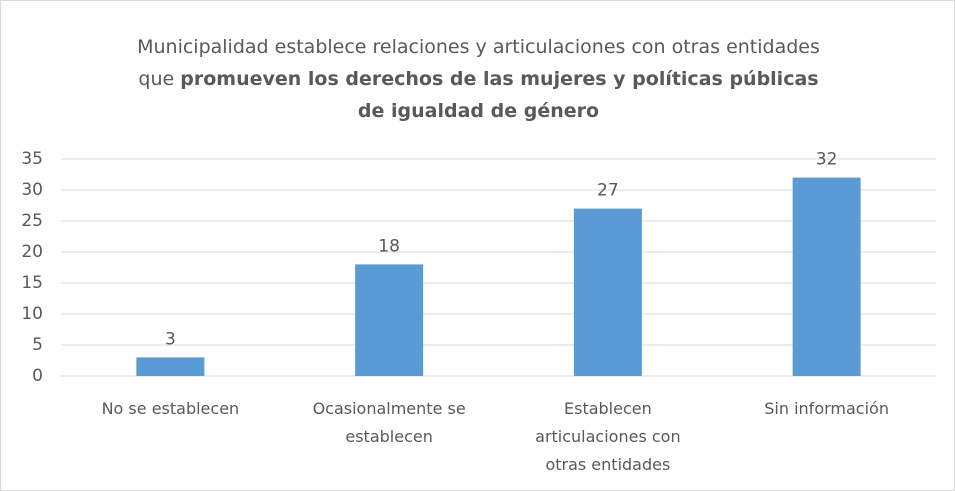 This screenshot has height=491, width=955. I want to click on data-label: 32, so click(827, 160).